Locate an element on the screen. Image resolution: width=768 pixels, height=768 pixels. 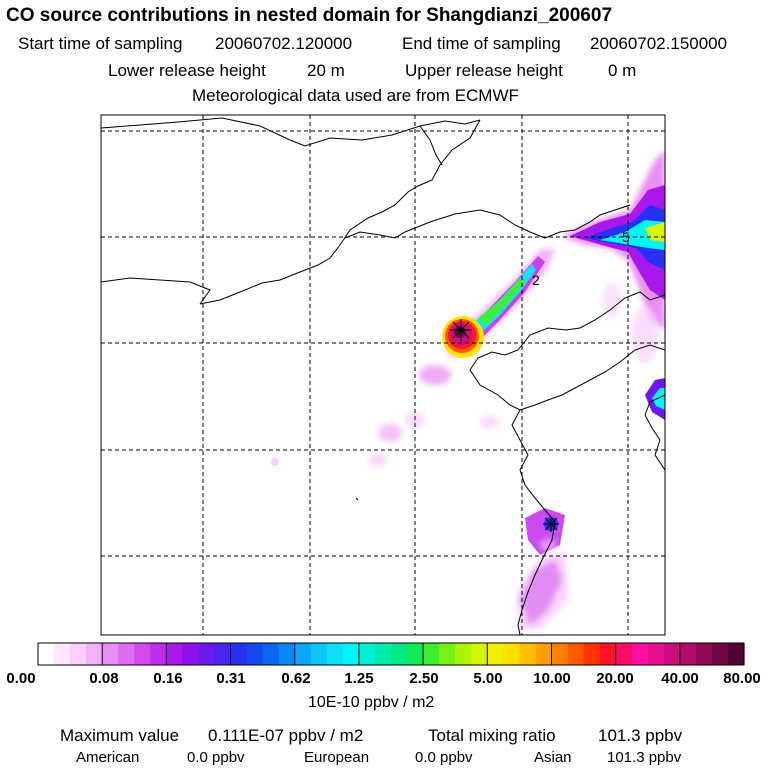
met-data-note: Meteorological data used are from ECMWF is located at coordinates (355, 95).